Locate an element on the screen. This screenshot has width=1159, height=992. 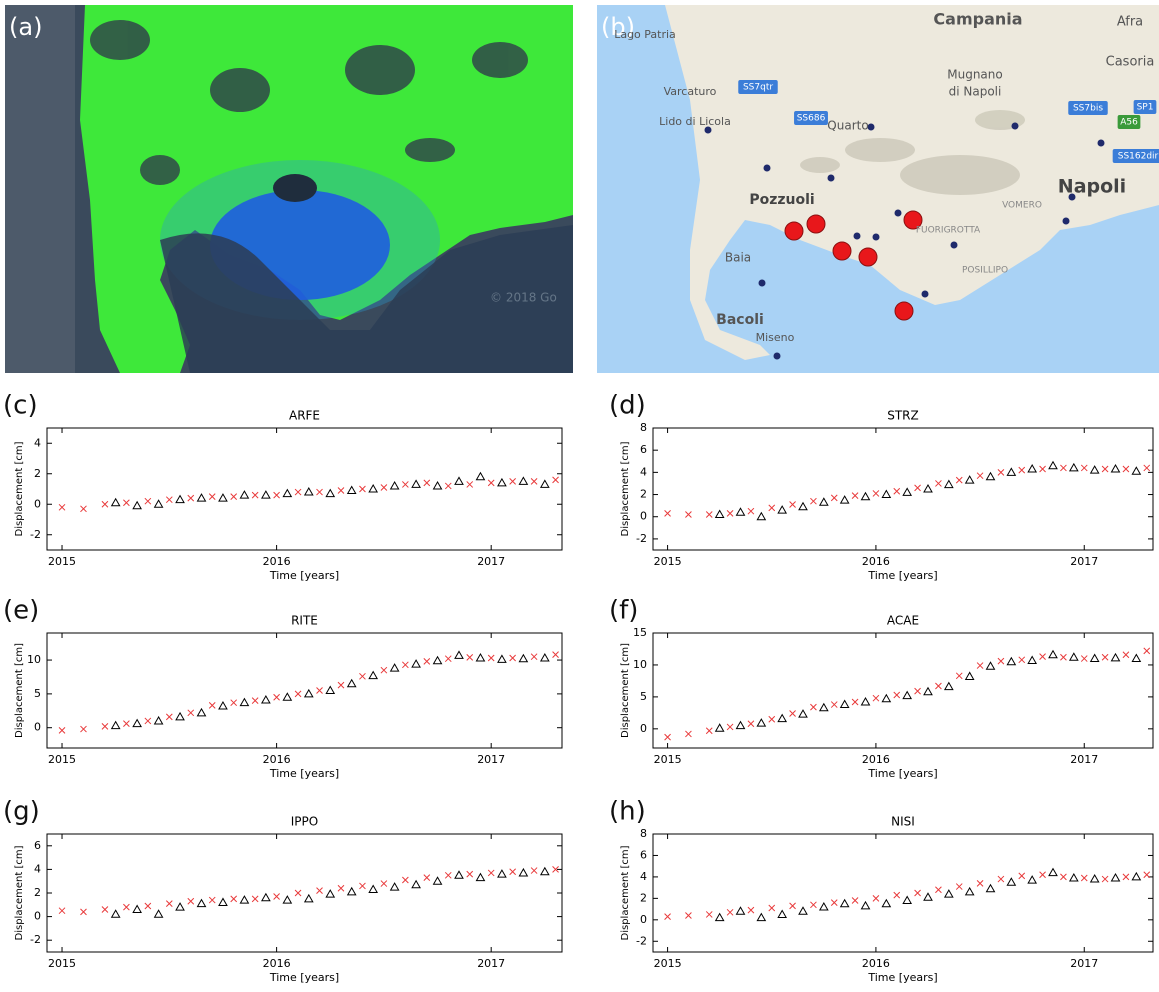
watermark: © 2018 Go is located at coordinates (523, 298).